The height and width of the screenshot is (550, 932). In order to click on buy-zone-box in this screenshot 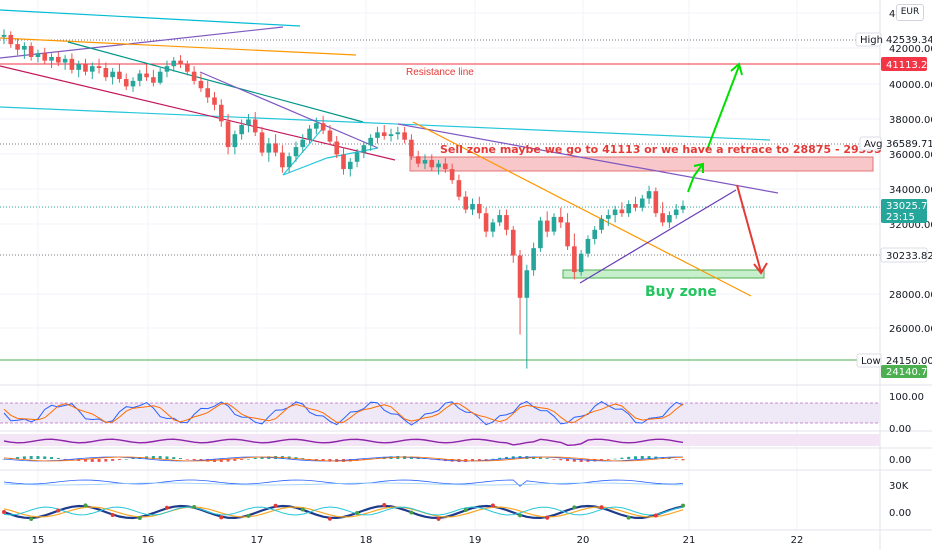, I will do `click(663, 274)`.